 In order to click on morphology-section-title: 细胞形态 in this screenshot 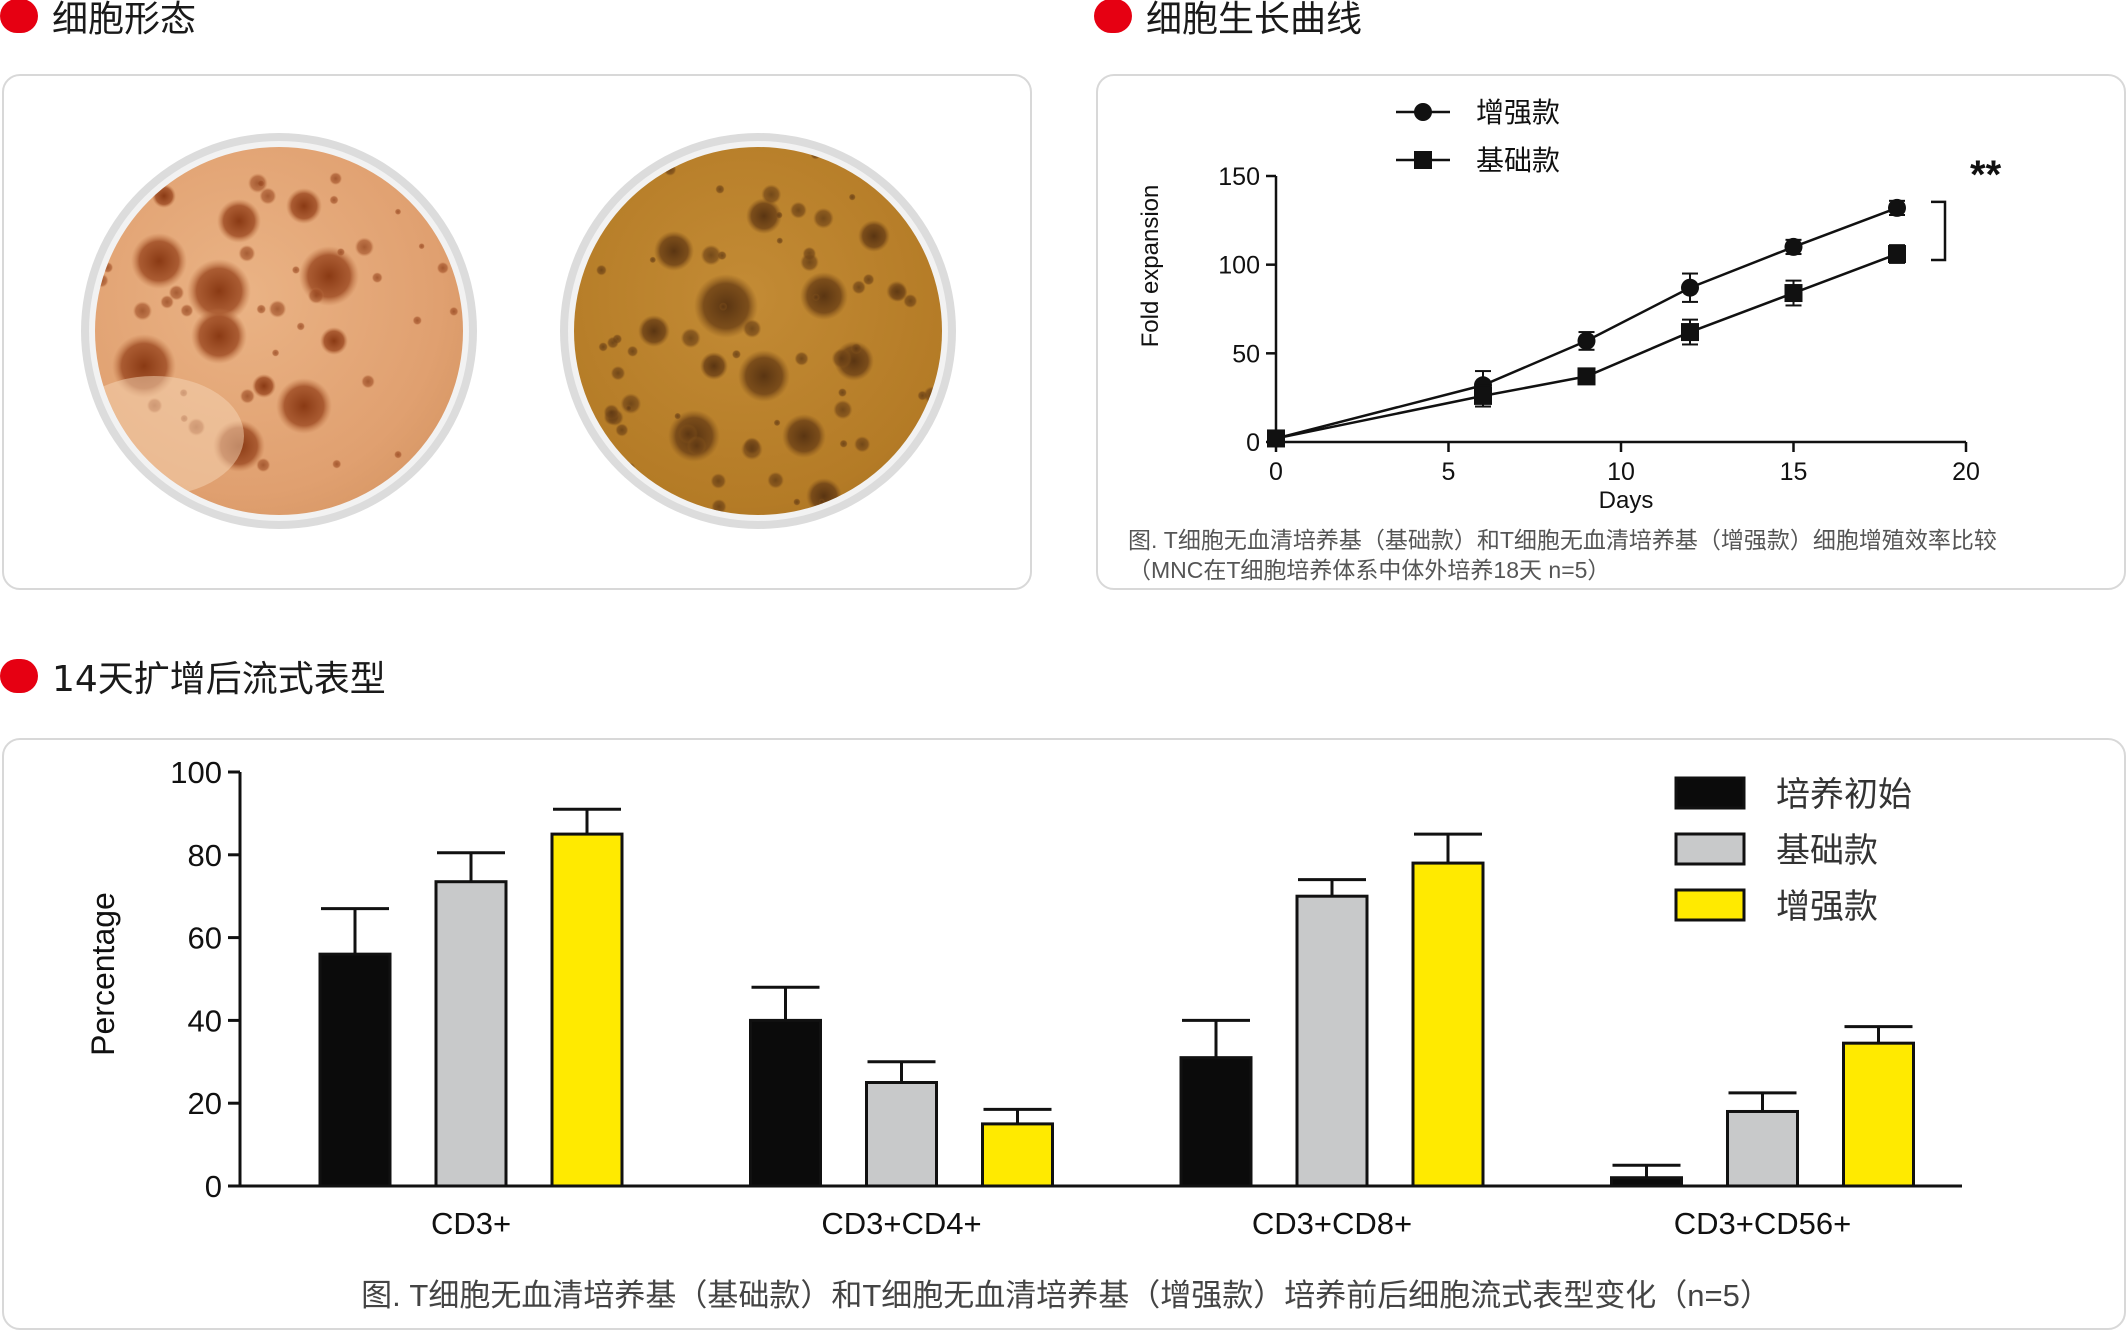, I will do `click(98, 20)`.